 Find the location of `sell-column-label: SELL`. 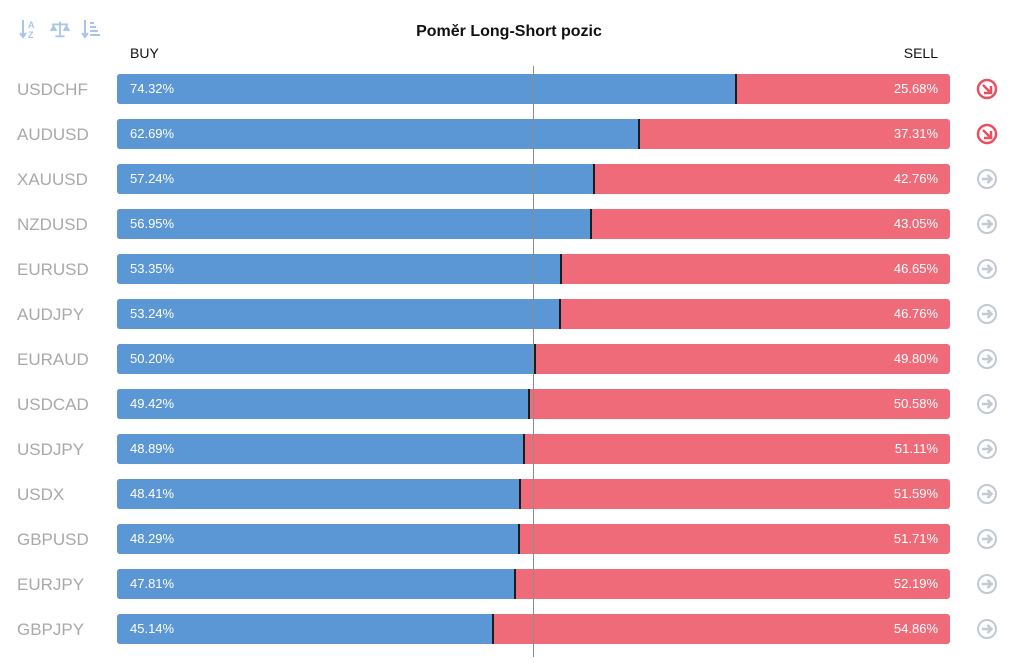

sell-column-label: SELL is located at coordinates (920, 53).